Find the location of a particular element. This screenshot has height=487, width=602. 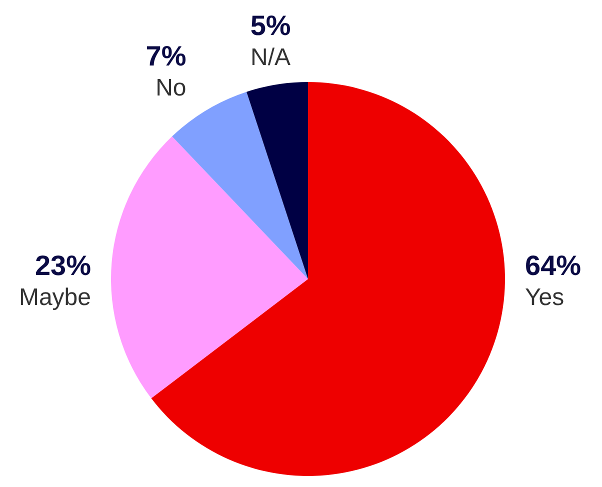

pie-slice is located at coordinates (277, 180).